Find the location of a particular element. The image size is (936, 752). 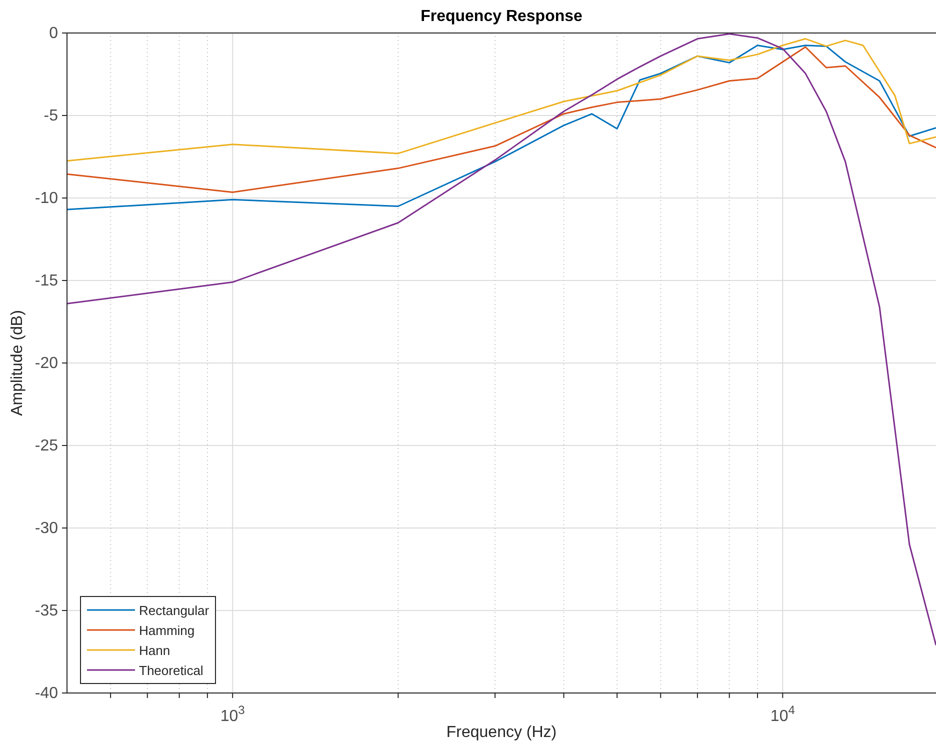

legend-label: Hann is located at coordinates (154, 650).